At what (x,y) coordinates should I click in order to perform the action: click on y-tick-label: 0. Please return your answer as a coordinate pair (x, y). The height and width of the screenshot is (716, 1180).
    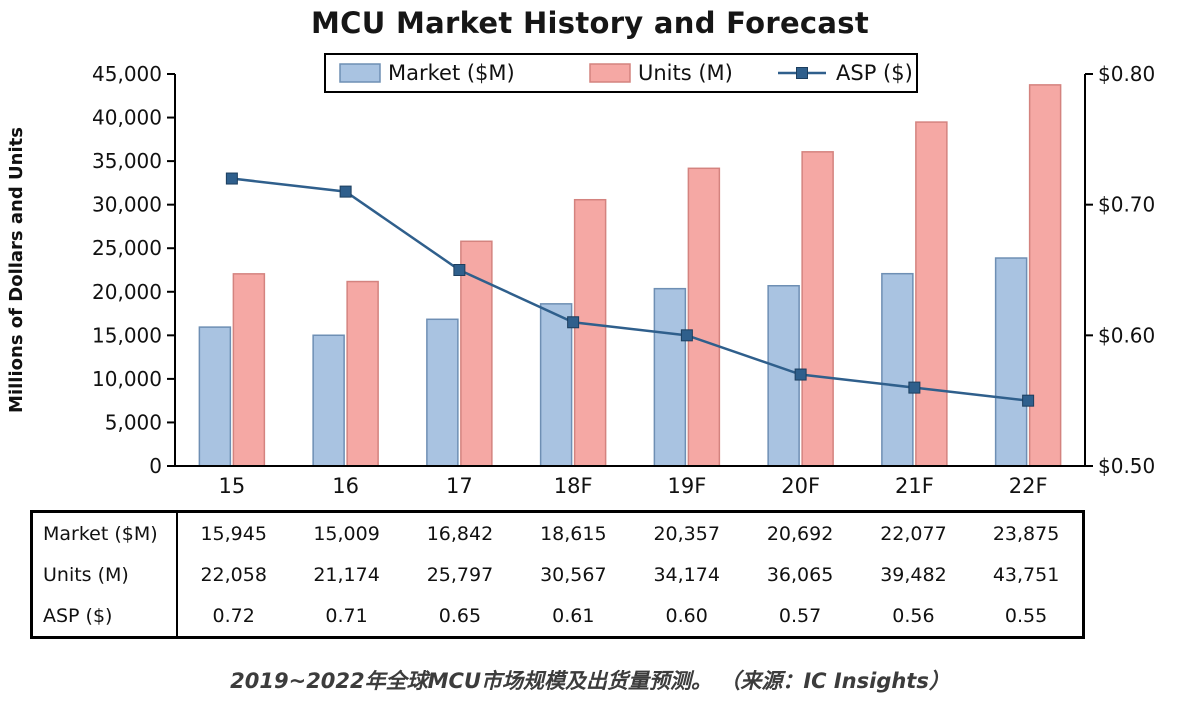
    Looking at the image, I should click on (155, 466).